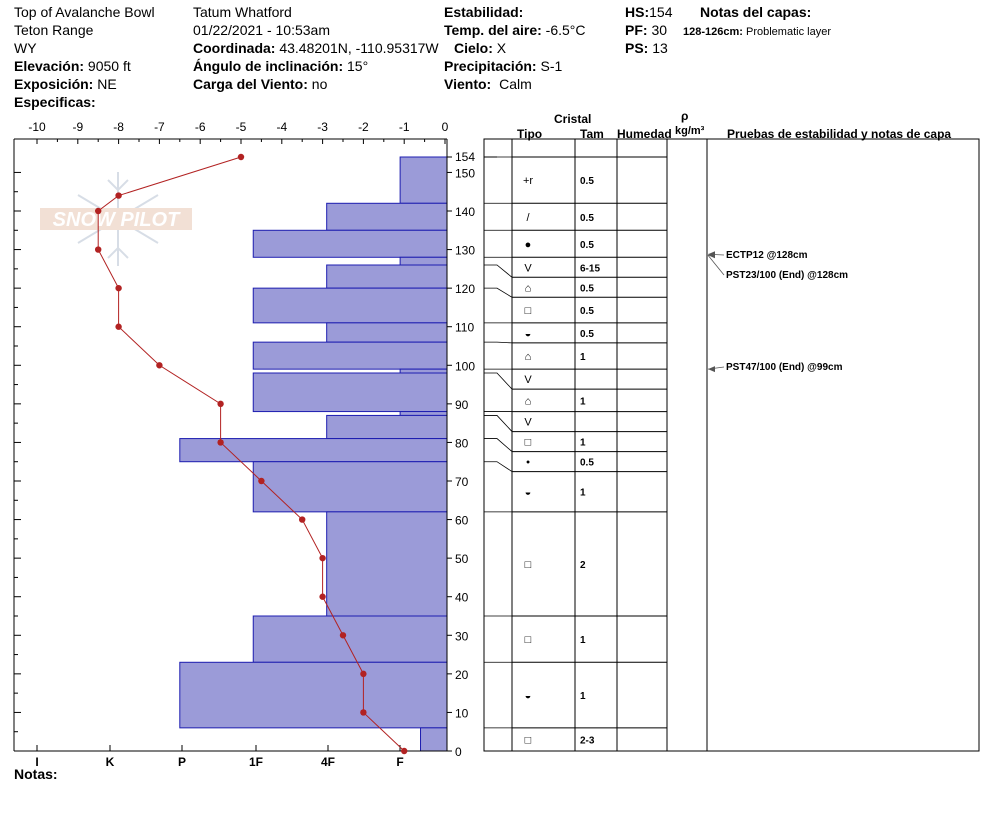 The height and width of the screenshot is (840, 994). I want to click on mountain-range: Teton Range, so click(54, 30).